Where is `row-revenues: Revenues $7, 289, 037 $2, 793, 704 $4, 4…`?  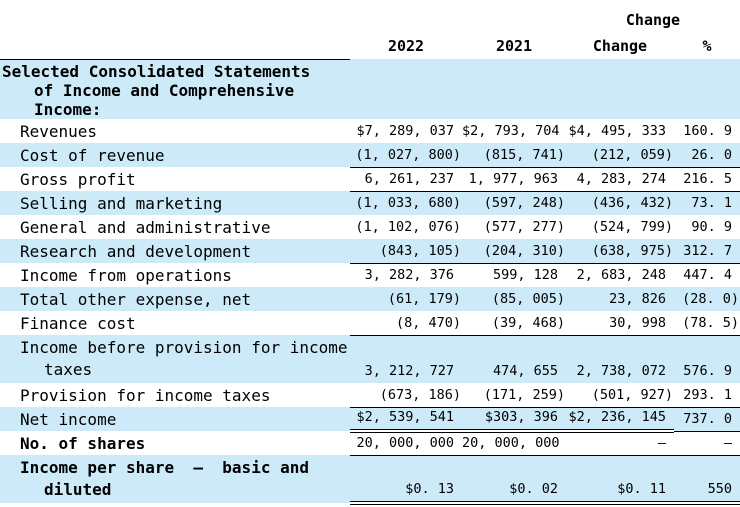 row-revenues: Revenues $7, 289, 037 $2, 793, 704 $4, 4… is located at coordinates (370, 131).